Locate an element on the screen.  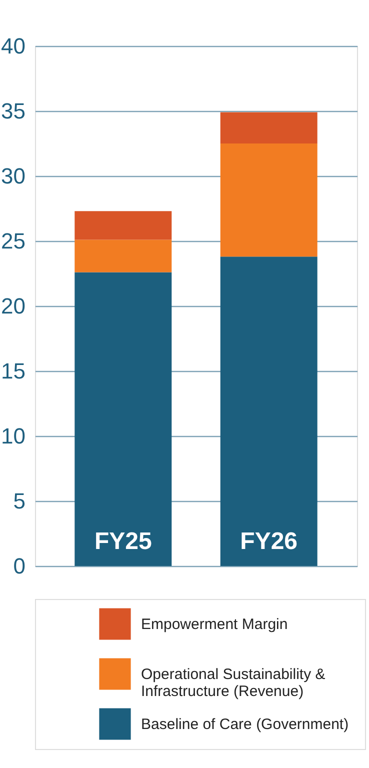
x-tick-label: FY25 is located at coordinates (123, 541).